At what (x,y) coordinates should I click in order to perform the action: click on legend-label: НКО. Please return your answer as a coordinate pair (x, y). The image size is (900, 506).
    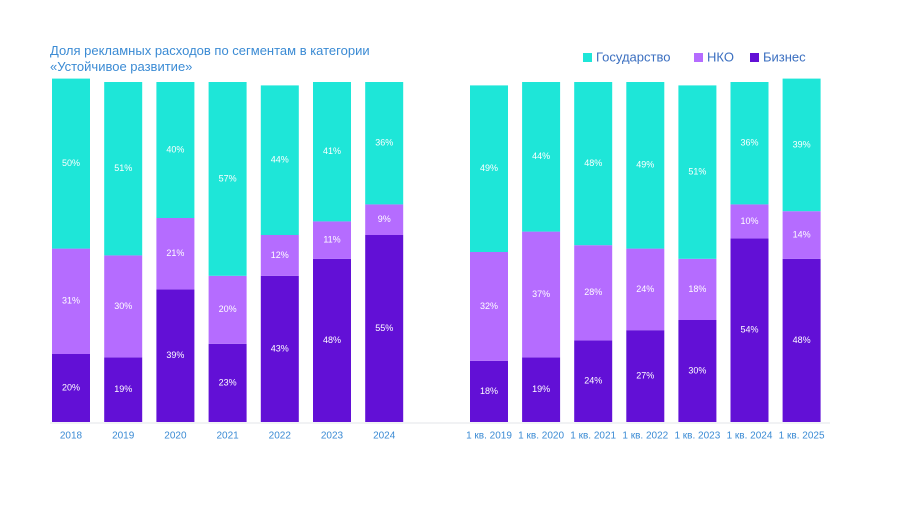
    Looking at the image, I should click on (720, 56).